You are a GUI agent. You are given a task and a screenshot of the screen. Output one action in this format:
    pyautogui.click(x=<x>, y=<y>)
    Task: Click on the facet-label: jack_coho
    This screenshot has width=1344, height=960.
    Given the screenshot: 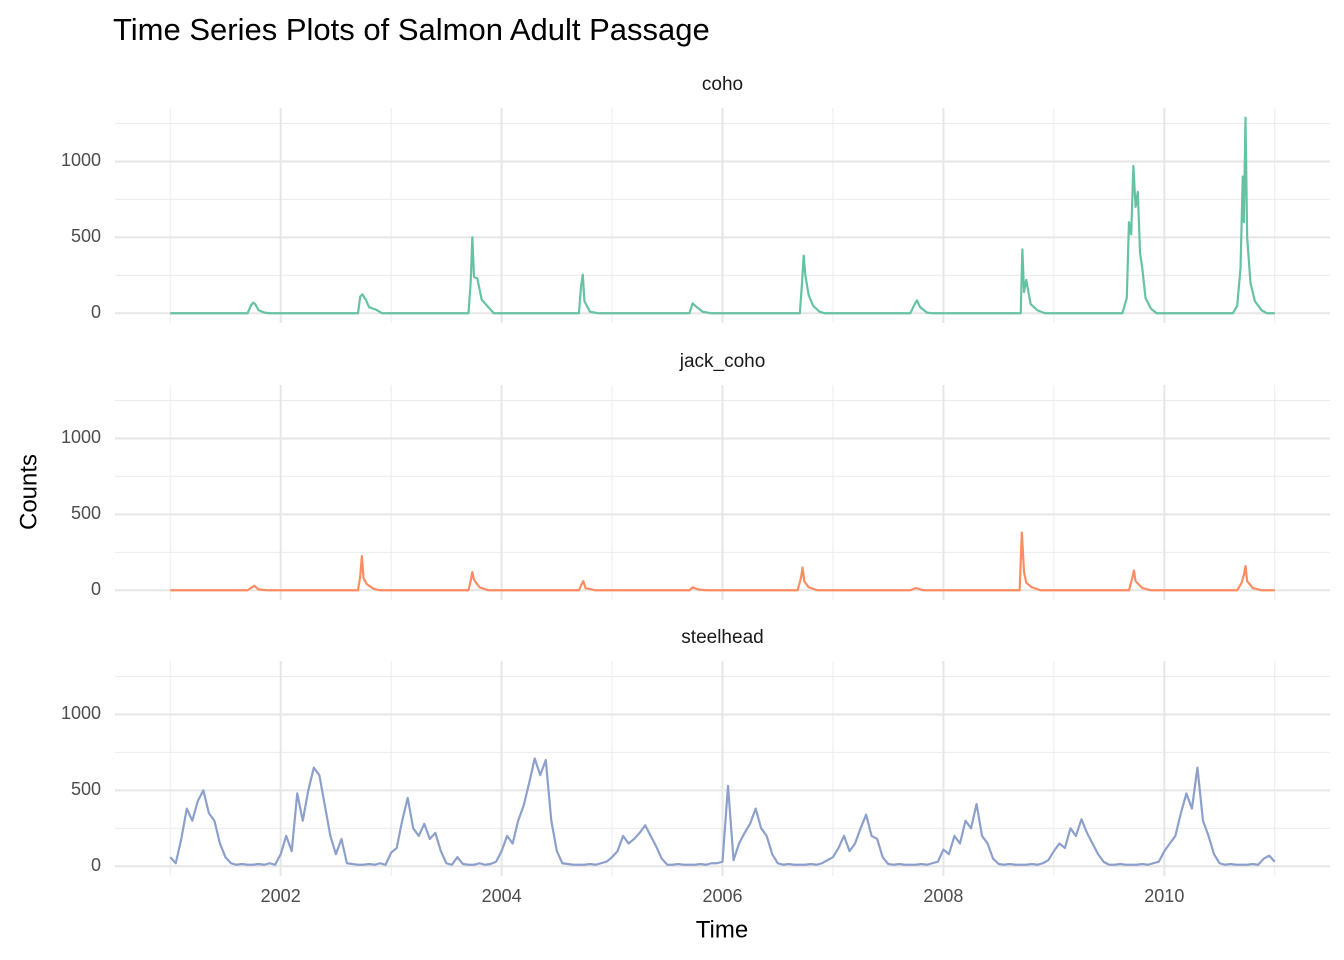 What is the action you would take?
    pyautogui.click(x=722, y=361)
    